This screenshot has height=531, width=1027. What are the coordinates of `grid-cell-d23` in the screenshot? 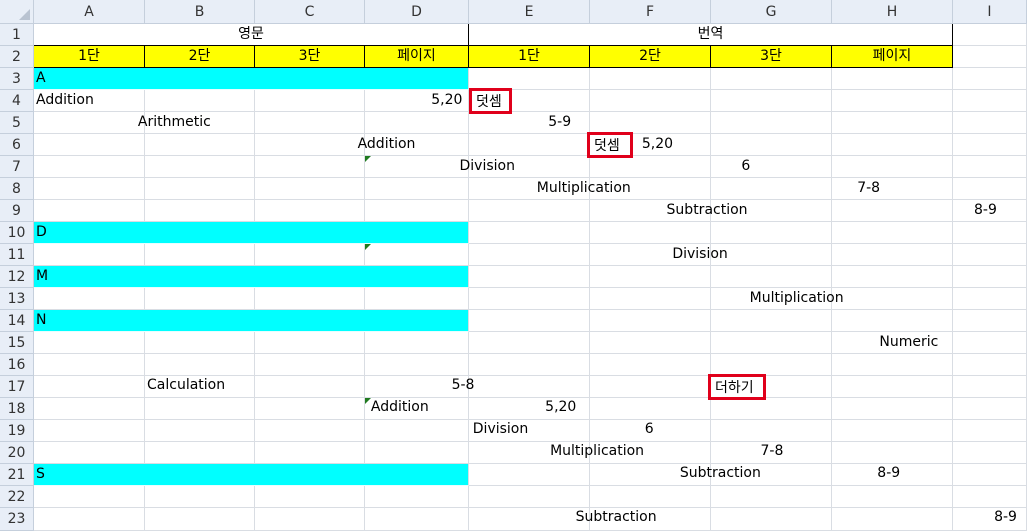 It's located at (417, 519).